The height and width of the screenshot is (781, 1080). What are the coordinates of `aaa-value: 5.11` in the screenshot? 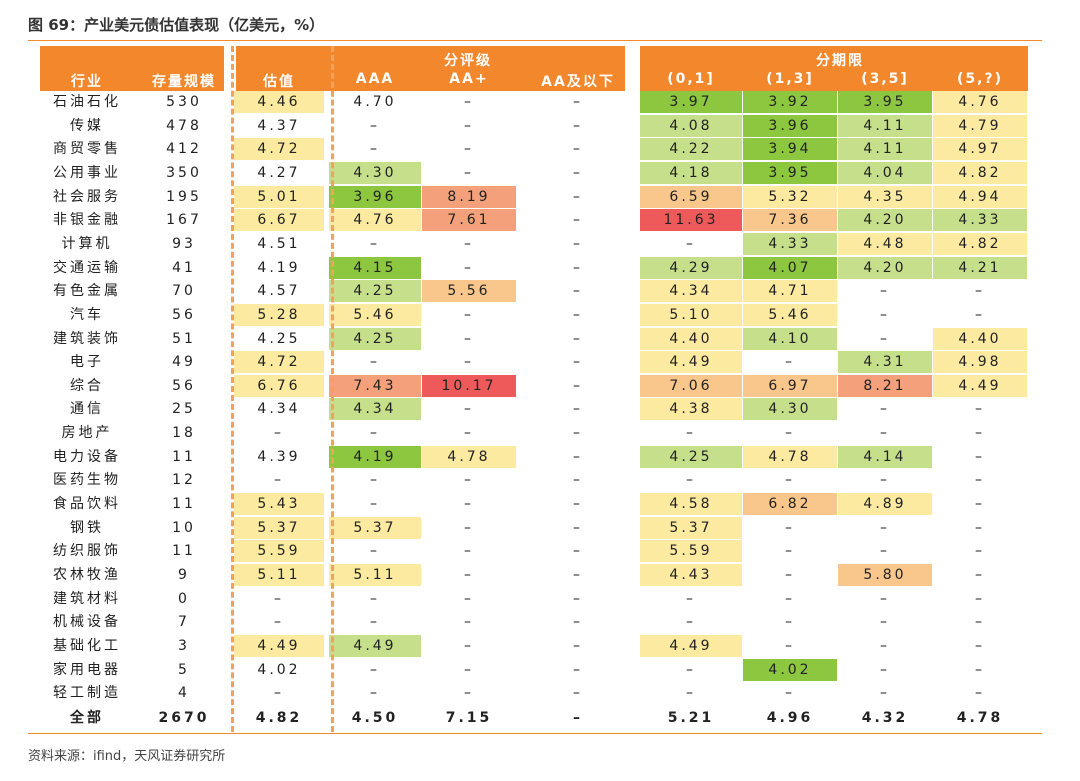 It's located at (375, 575).